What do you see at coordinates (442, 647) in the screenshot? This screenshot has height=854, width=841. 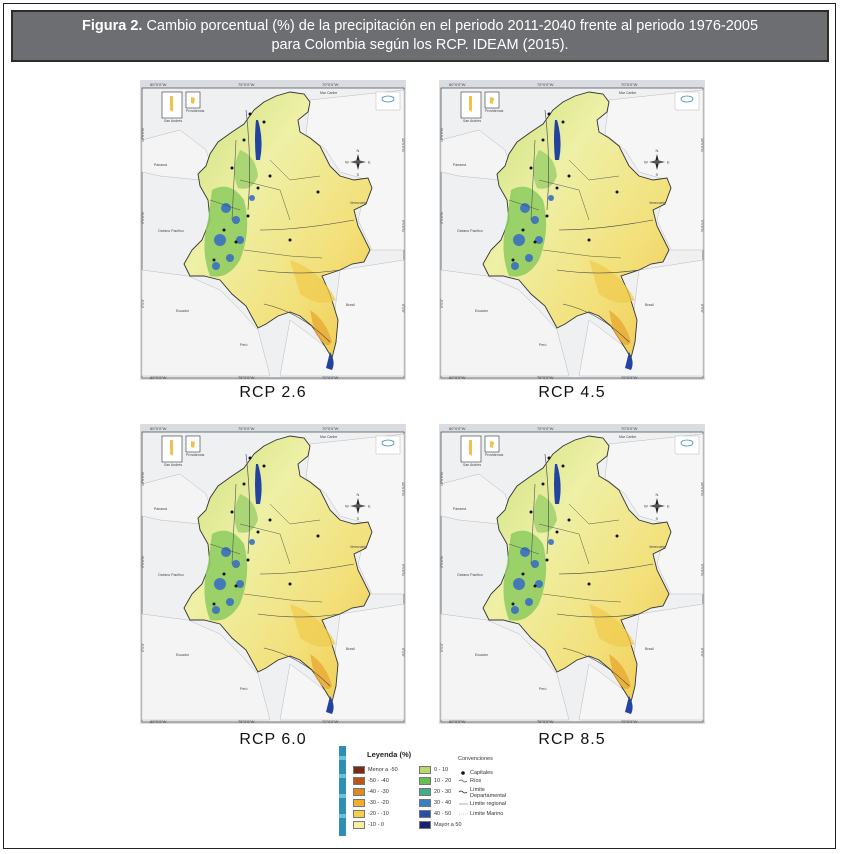 I see `tick-left-label: 0°0'0"` at bounding box center [442, 647].